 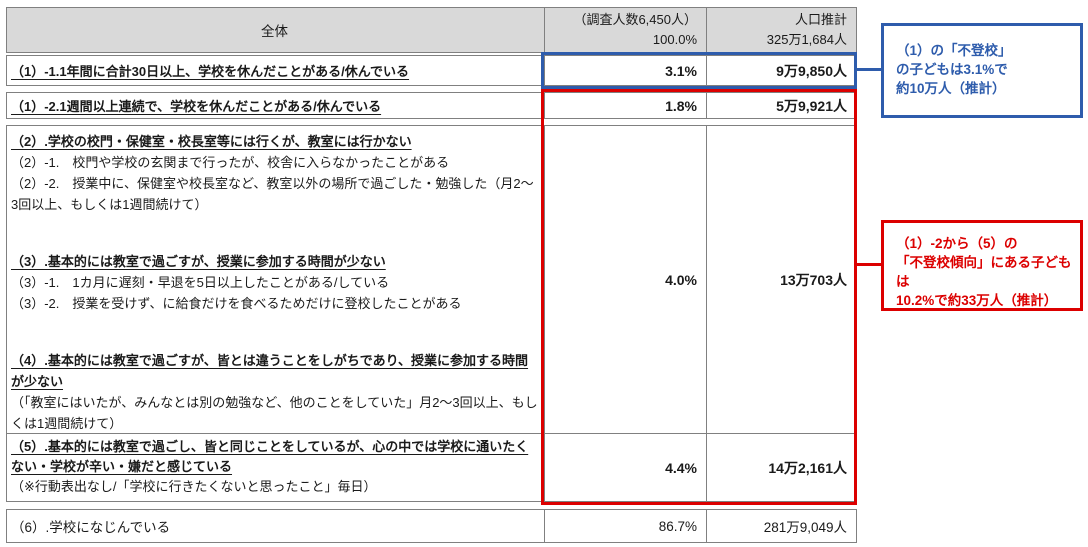 I want to click on row-6-population: 281万9,049人, so click(x=805, y=527).